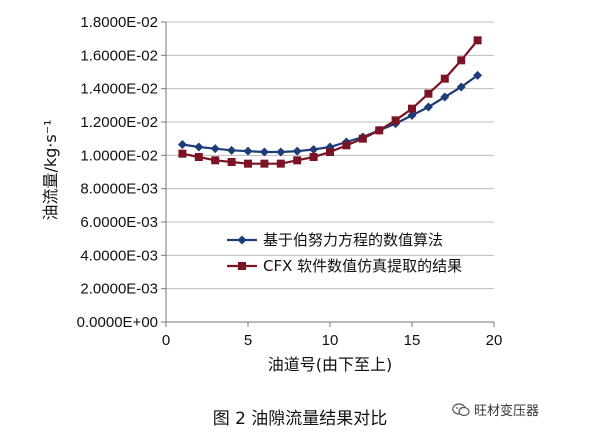 This screenshot has width=600, height=439. What do you see at coordinates (248, 340) in the screenshot?
I see `x-tick-label: 5` at bounding box center [248, 340].